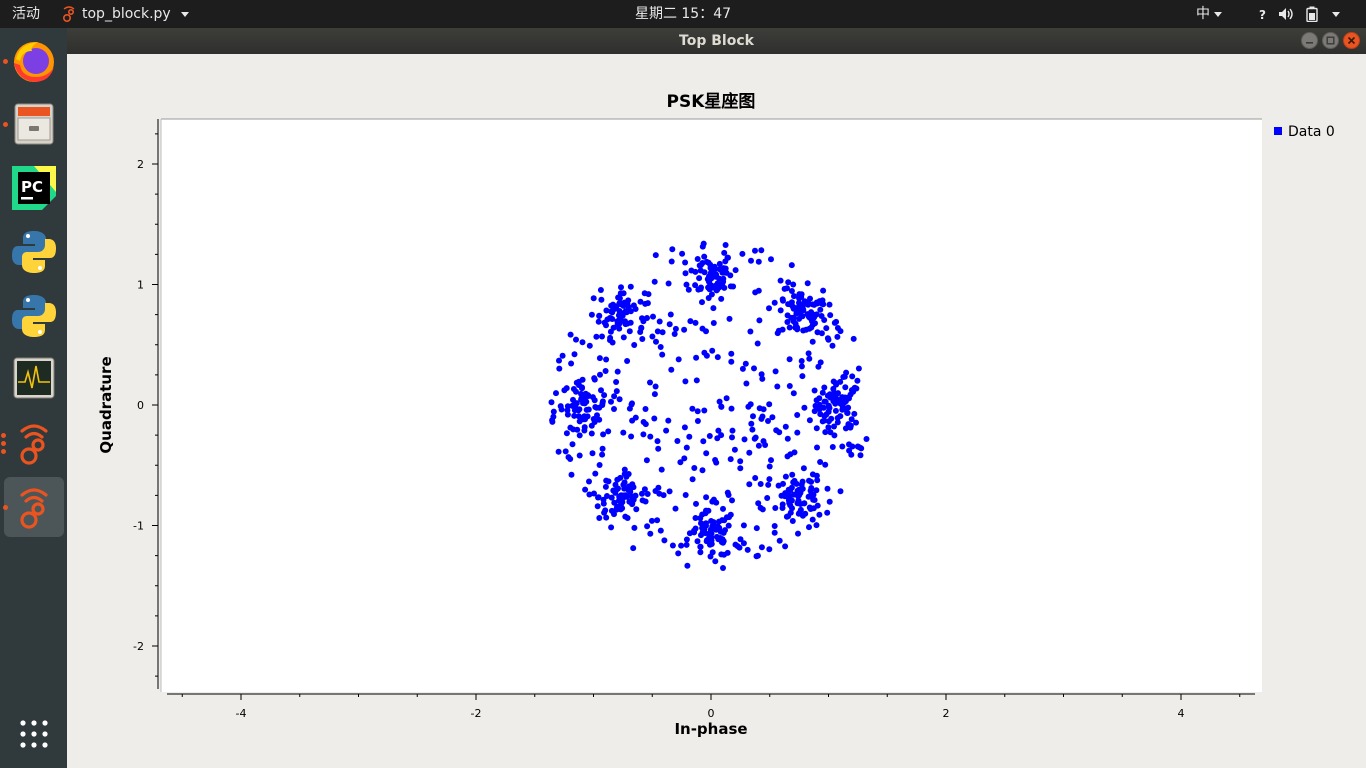 The width and height of the screenshot is (1366, 768). Describe the element at coordinates (1330, 40) in the screenshot. I see `maximize-button` at that location.